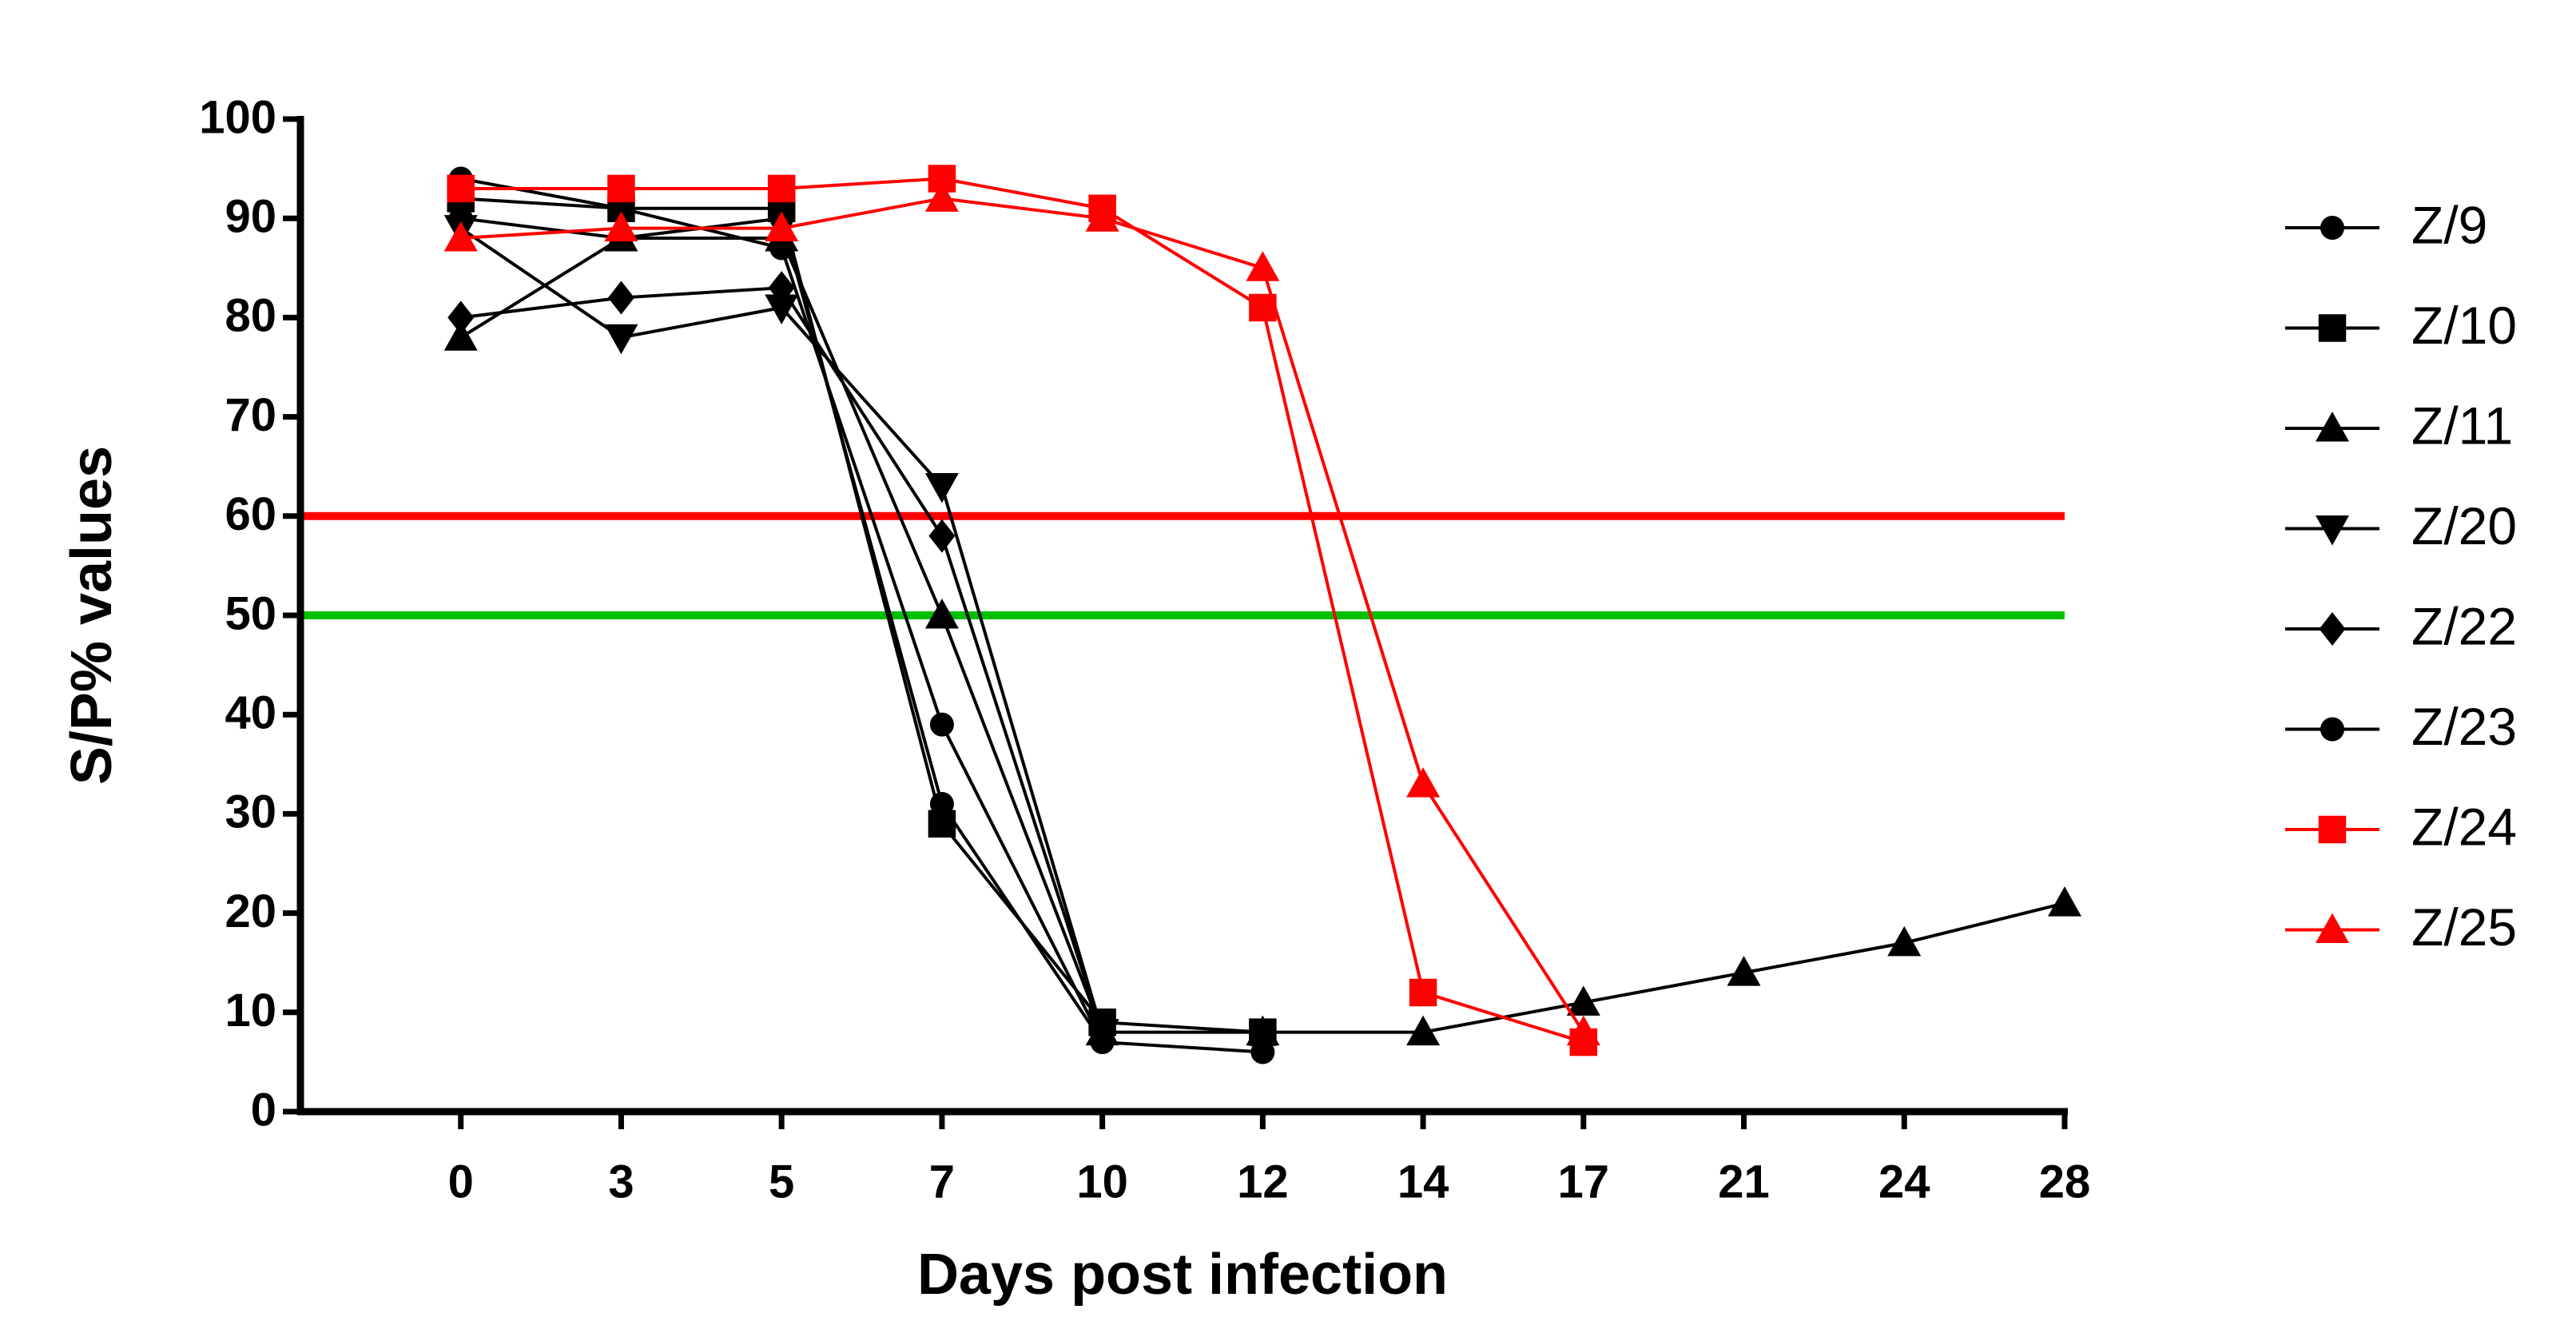  I want to click on x-tick-label: 10, so click(1102, 1182).